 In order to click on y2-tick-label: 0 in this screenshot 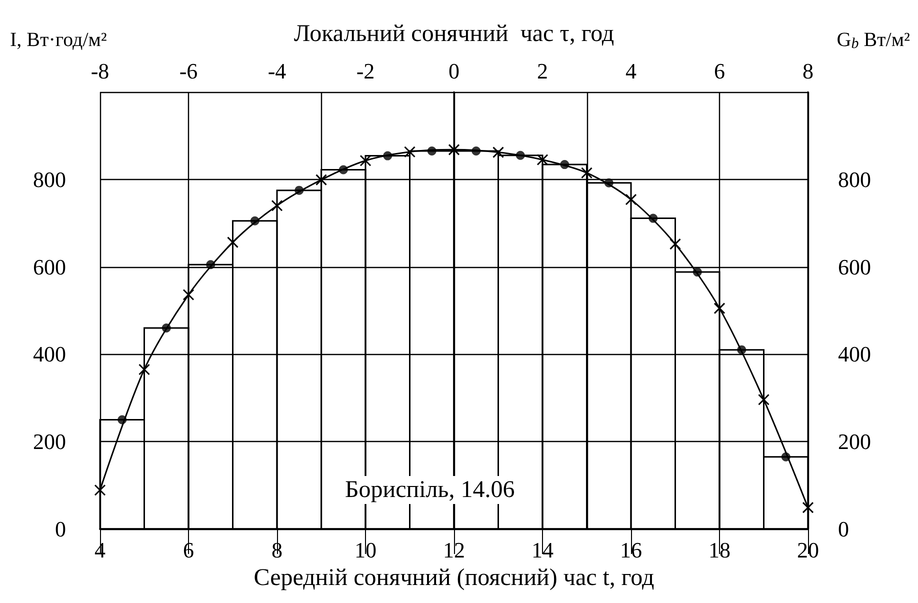, I will do `click(843, 529)`.